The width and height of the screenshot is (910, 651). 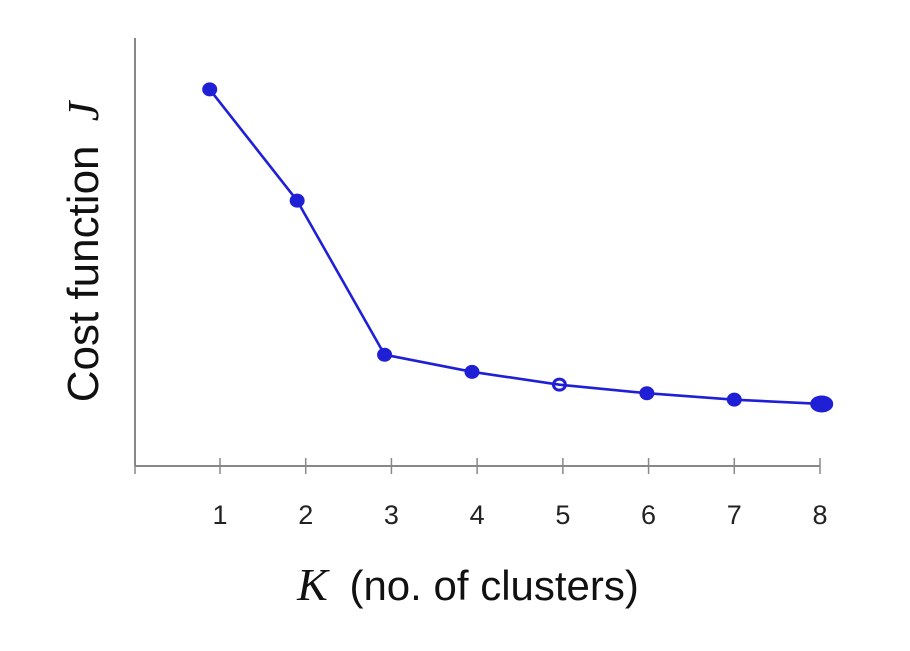 I want to click on data-point-k4, so click(x=472, y=371).